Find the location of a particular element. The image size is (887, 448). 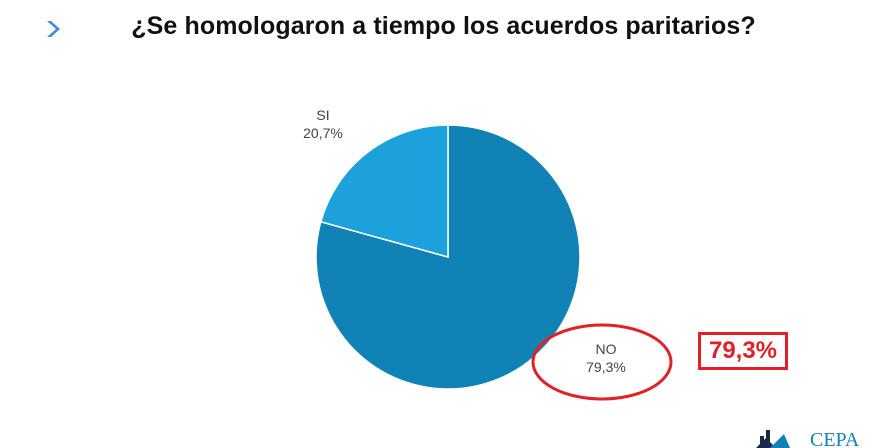

slice-label-si: SI is located at coordinates (322, 115).